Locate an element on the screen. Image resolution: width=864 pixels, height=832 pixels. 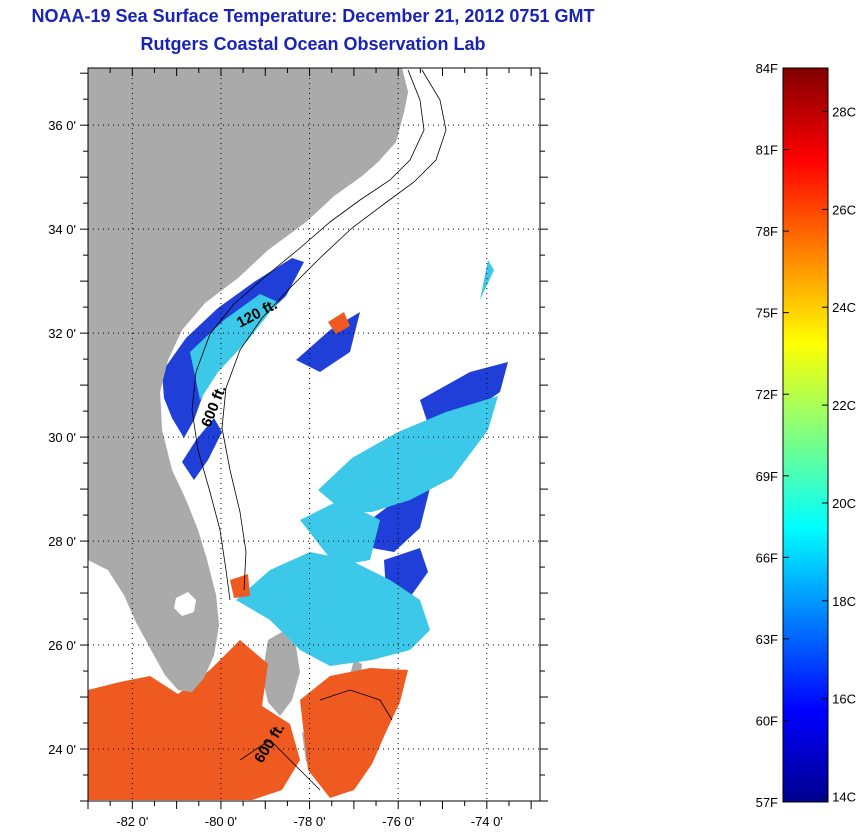
colorbar-fahrenheit-label: 60F is located at coordinates (767, 720).